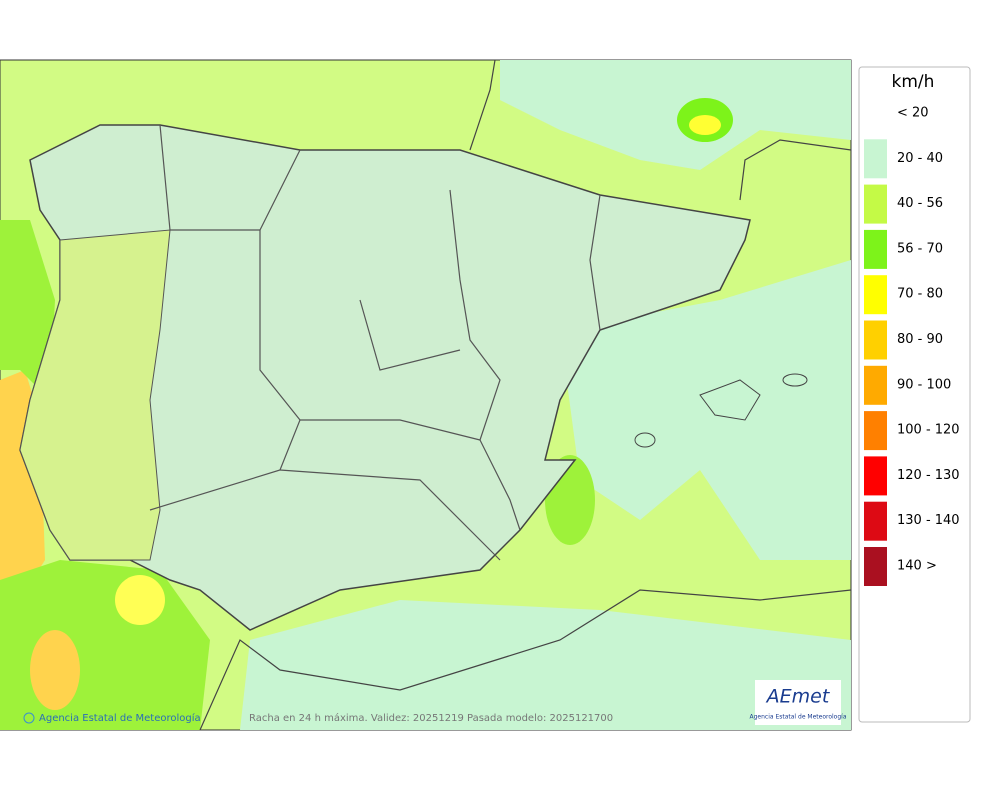 Image resolution: width=1000 pixels, height=790 pixels. I want to click on legend-label: 100 - 120, so click(928, 430).